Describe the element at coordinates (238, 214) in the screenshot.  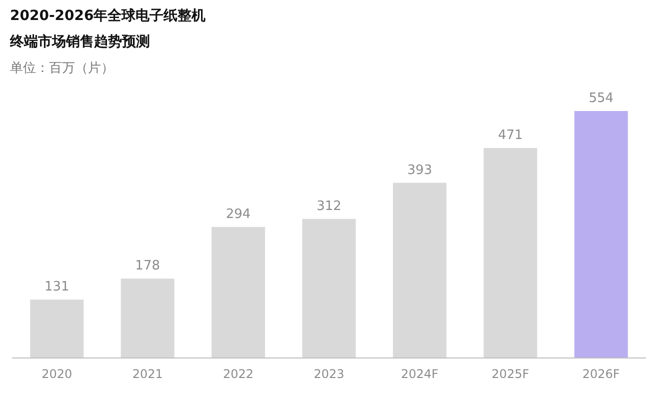
I see `data-label: 294` at that location.